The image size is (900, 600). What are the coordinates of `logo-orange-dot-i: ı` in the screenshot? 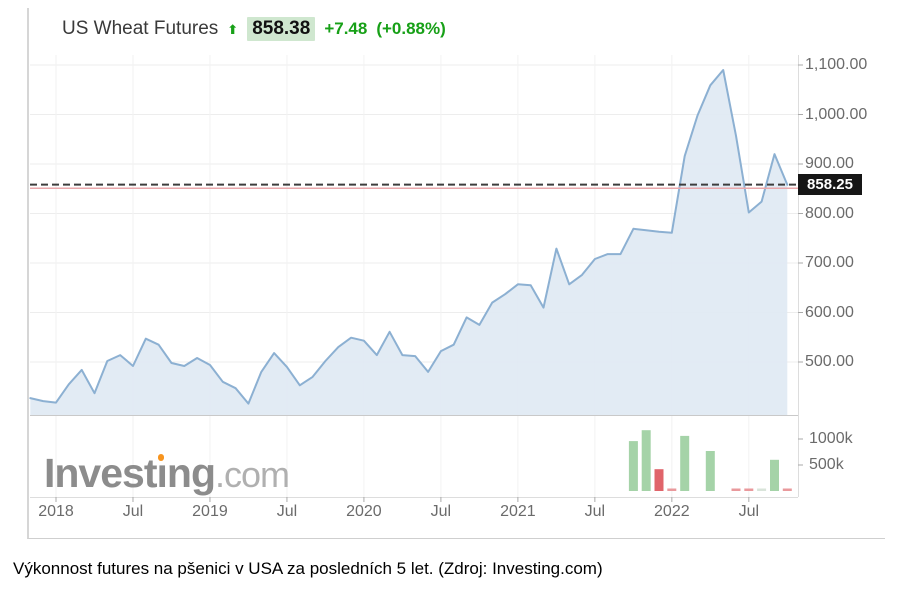 It's located at (162, 473).